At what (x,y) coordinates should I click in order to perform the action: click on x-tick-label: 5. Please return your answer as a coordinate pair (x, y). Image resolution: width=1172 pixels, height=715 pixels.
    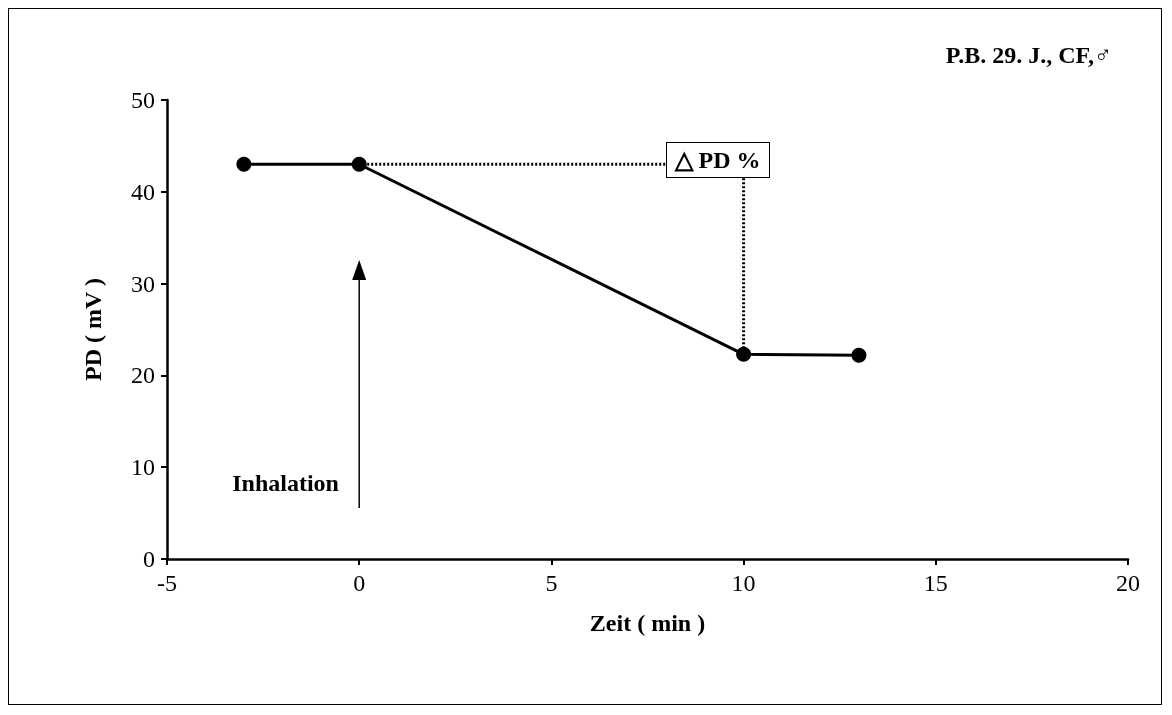
    Looking at the image, I should click on (551, 583).